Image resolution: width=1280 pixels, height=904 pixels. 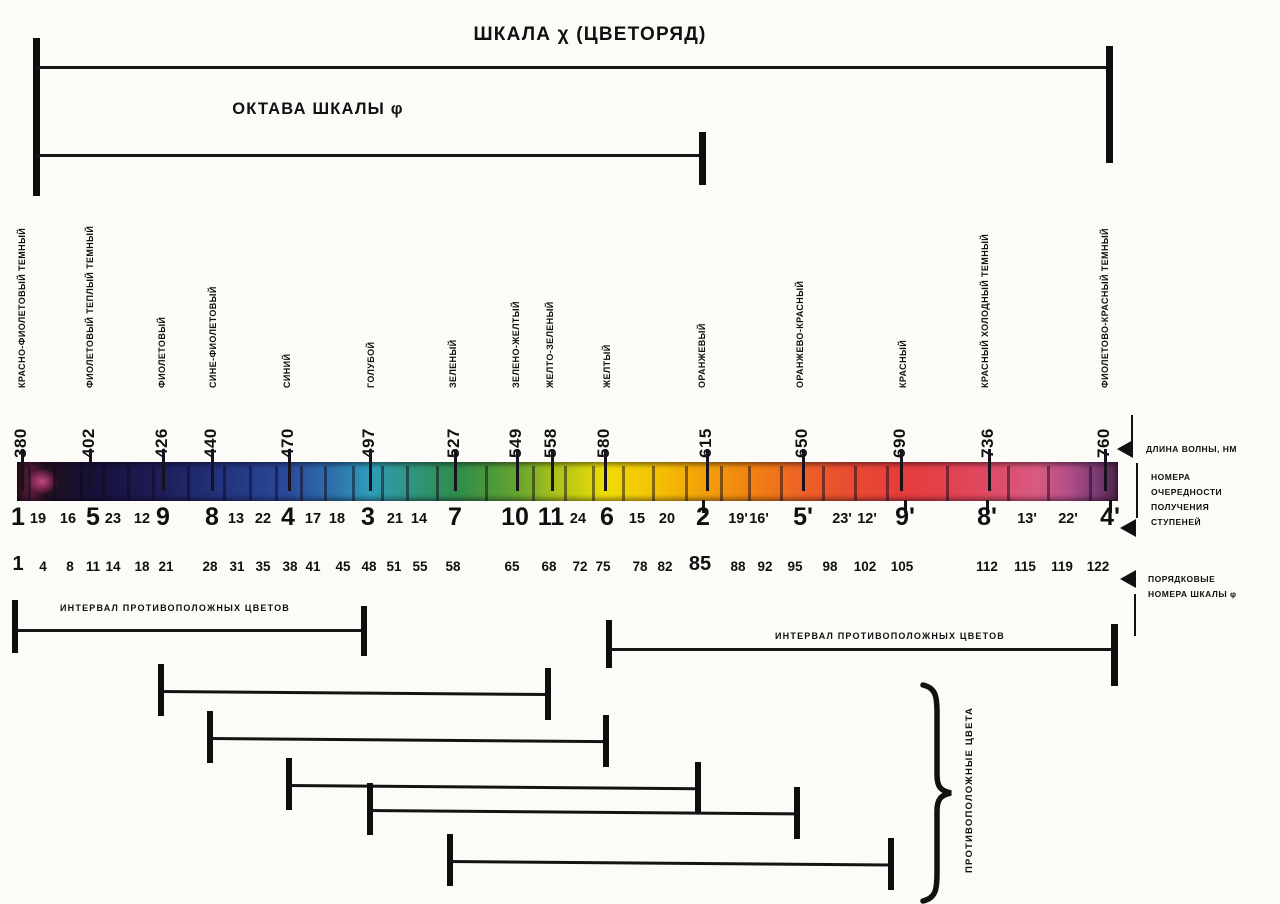 I want to click on color-name-label: СИНИЙ, so click(x=287, y=370).